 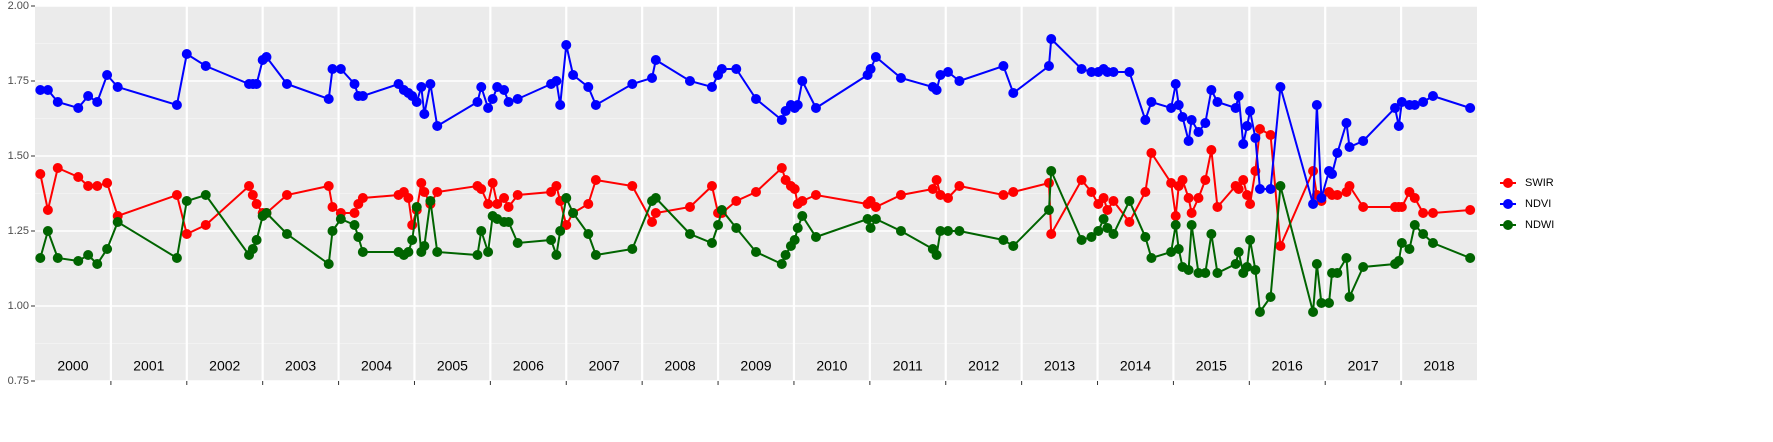 I want to click on year-label: 2007, so click(x=604, y=366).